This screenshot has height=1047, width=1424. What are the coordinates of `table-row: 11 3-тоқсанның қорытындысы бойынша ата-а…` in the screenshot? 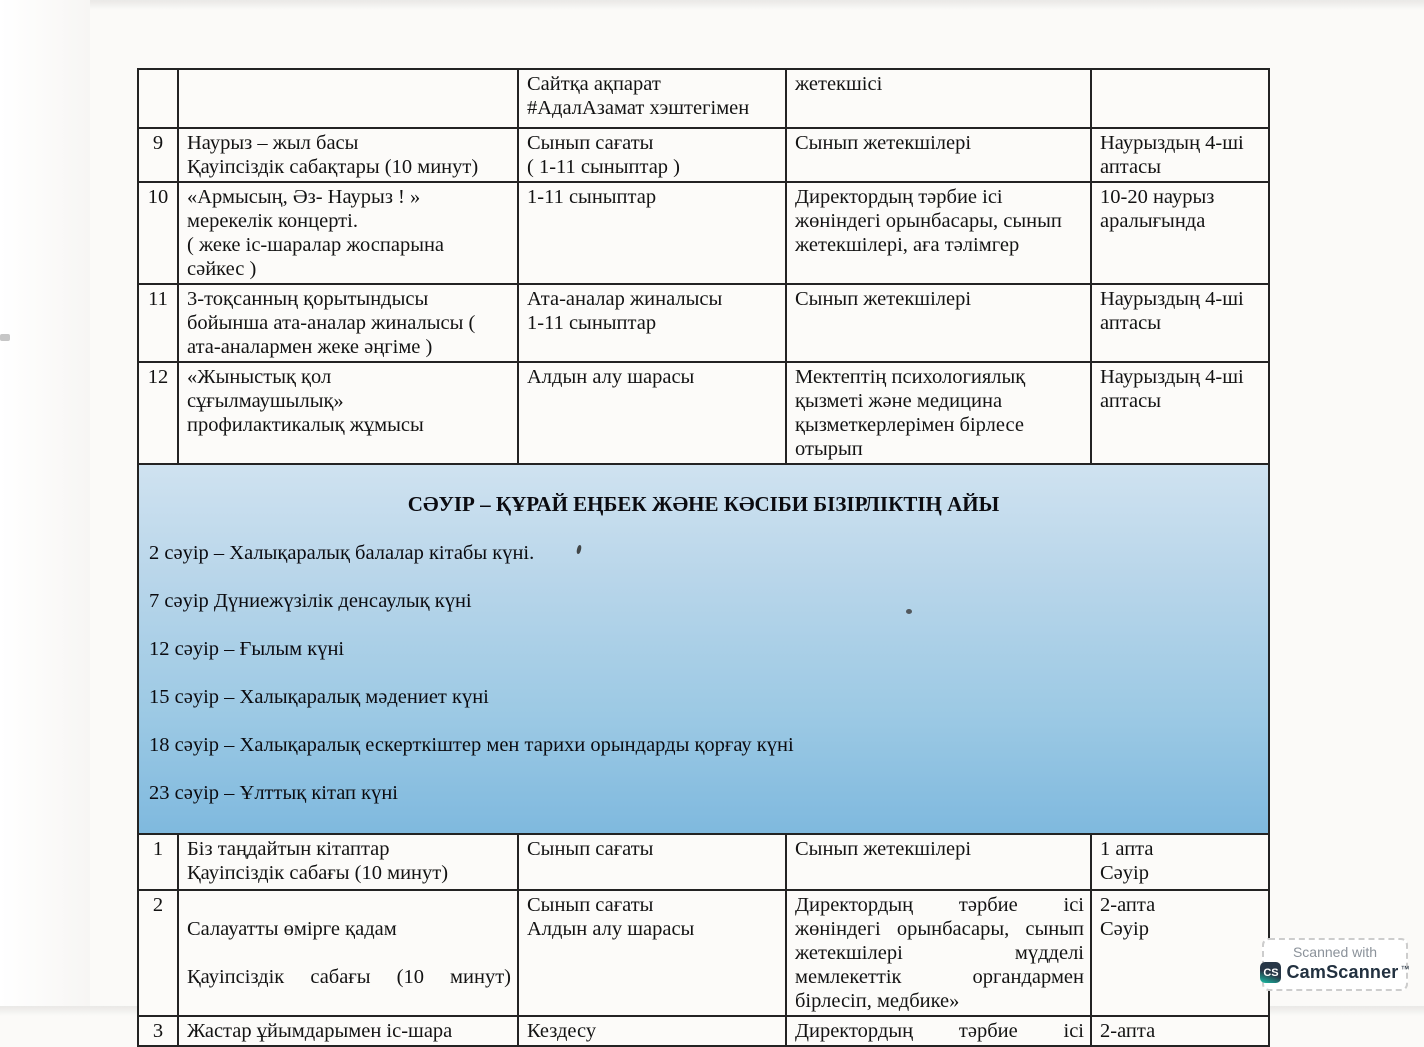 It's located at (703, 323).